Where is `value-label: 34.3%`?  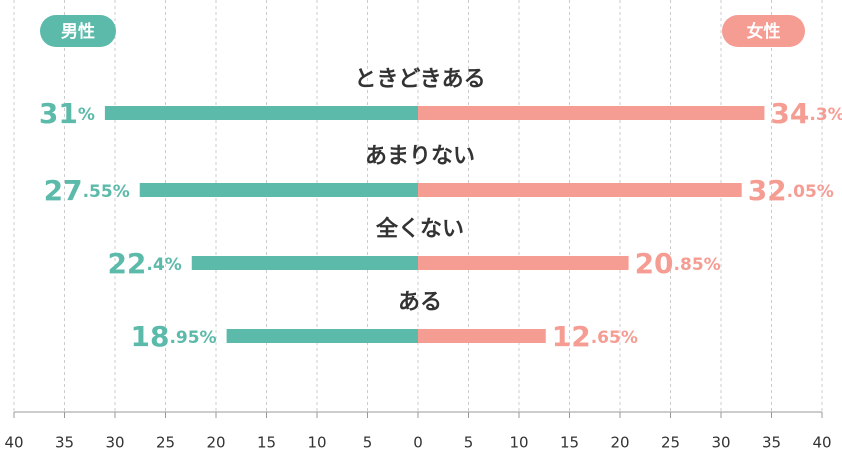
value-label: 34.3% is located at coordinates (806, 113).